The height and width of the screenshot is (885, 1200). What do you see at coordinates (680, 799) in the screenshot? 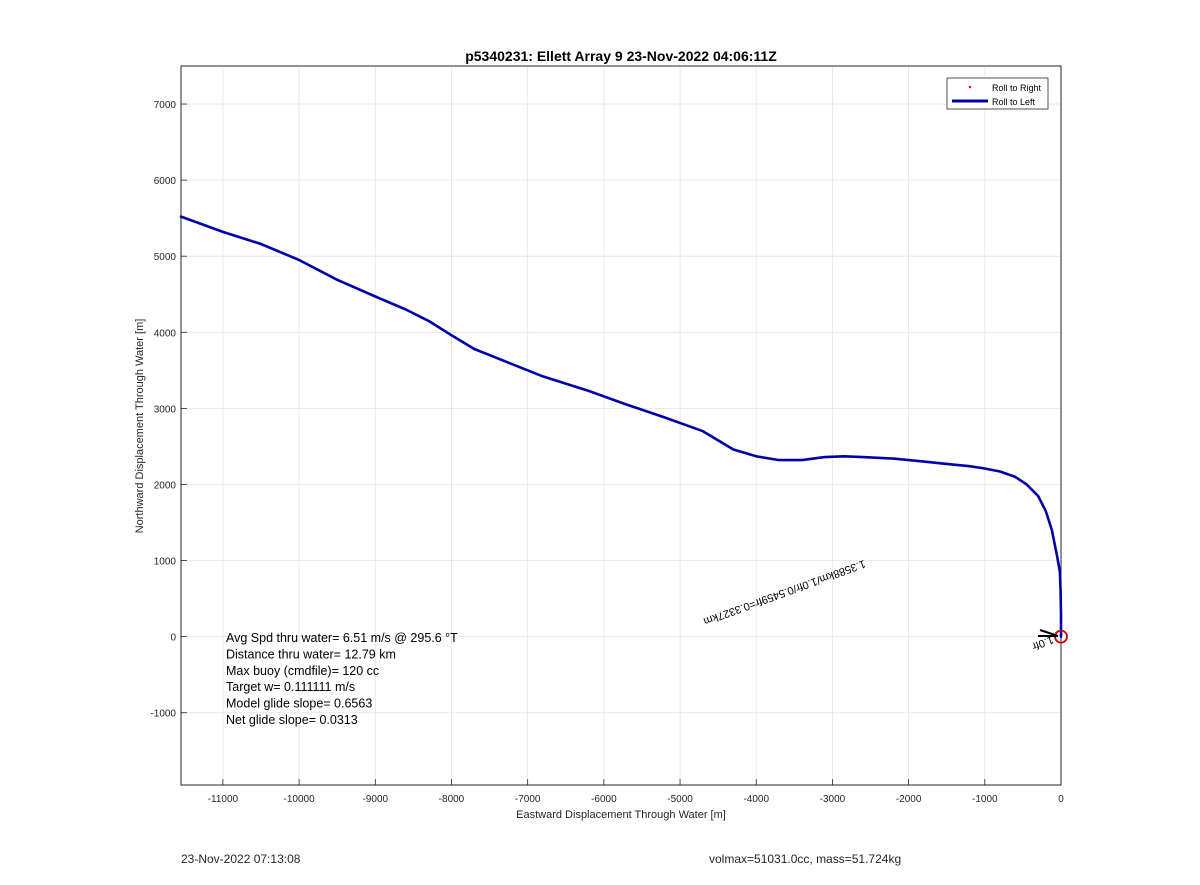
I see `x-tick-label: -5000` at bounding box center [680, 799].